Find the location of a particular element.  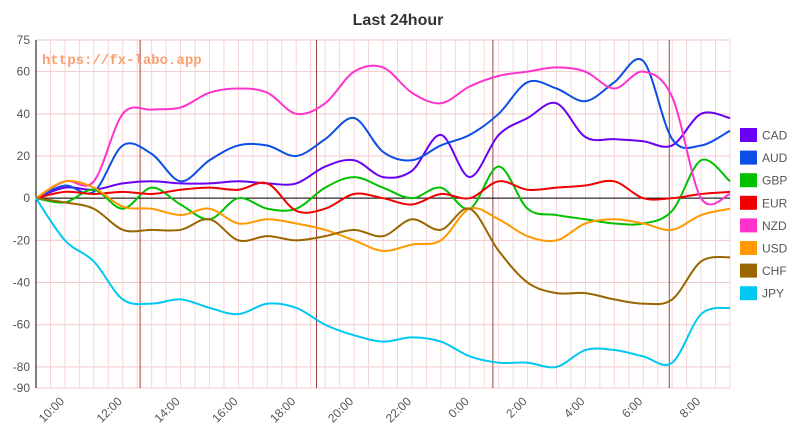

series-line-gbp is located at coordinates (383, 192).